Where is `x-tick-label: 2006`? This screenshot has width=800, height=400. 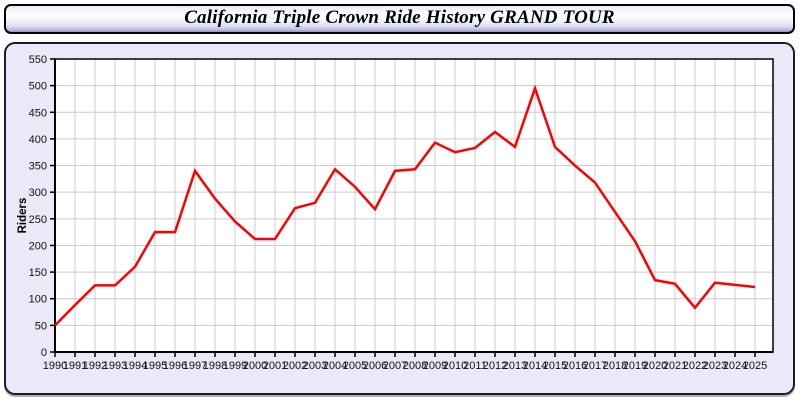
x-tick-label: 2006 is located at coordinates (375, 366).